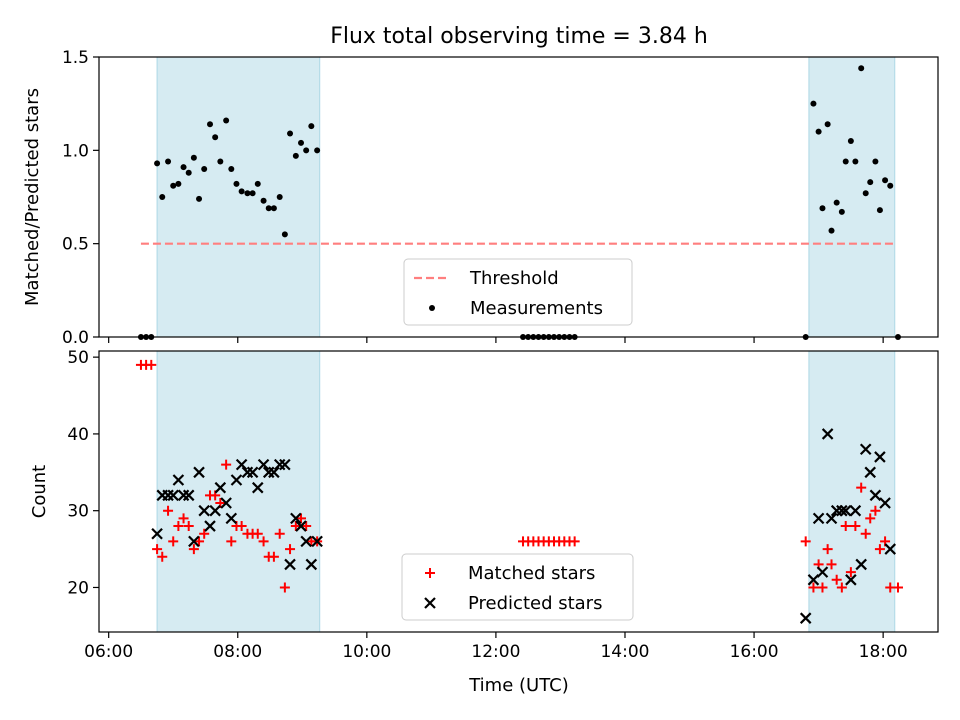 The height and width of the screenshot is (720, 960). What do you see at coordinates (78, 588) in the screenshot?
I see `y-tick-label: 20` at bounding box center [78, 588].